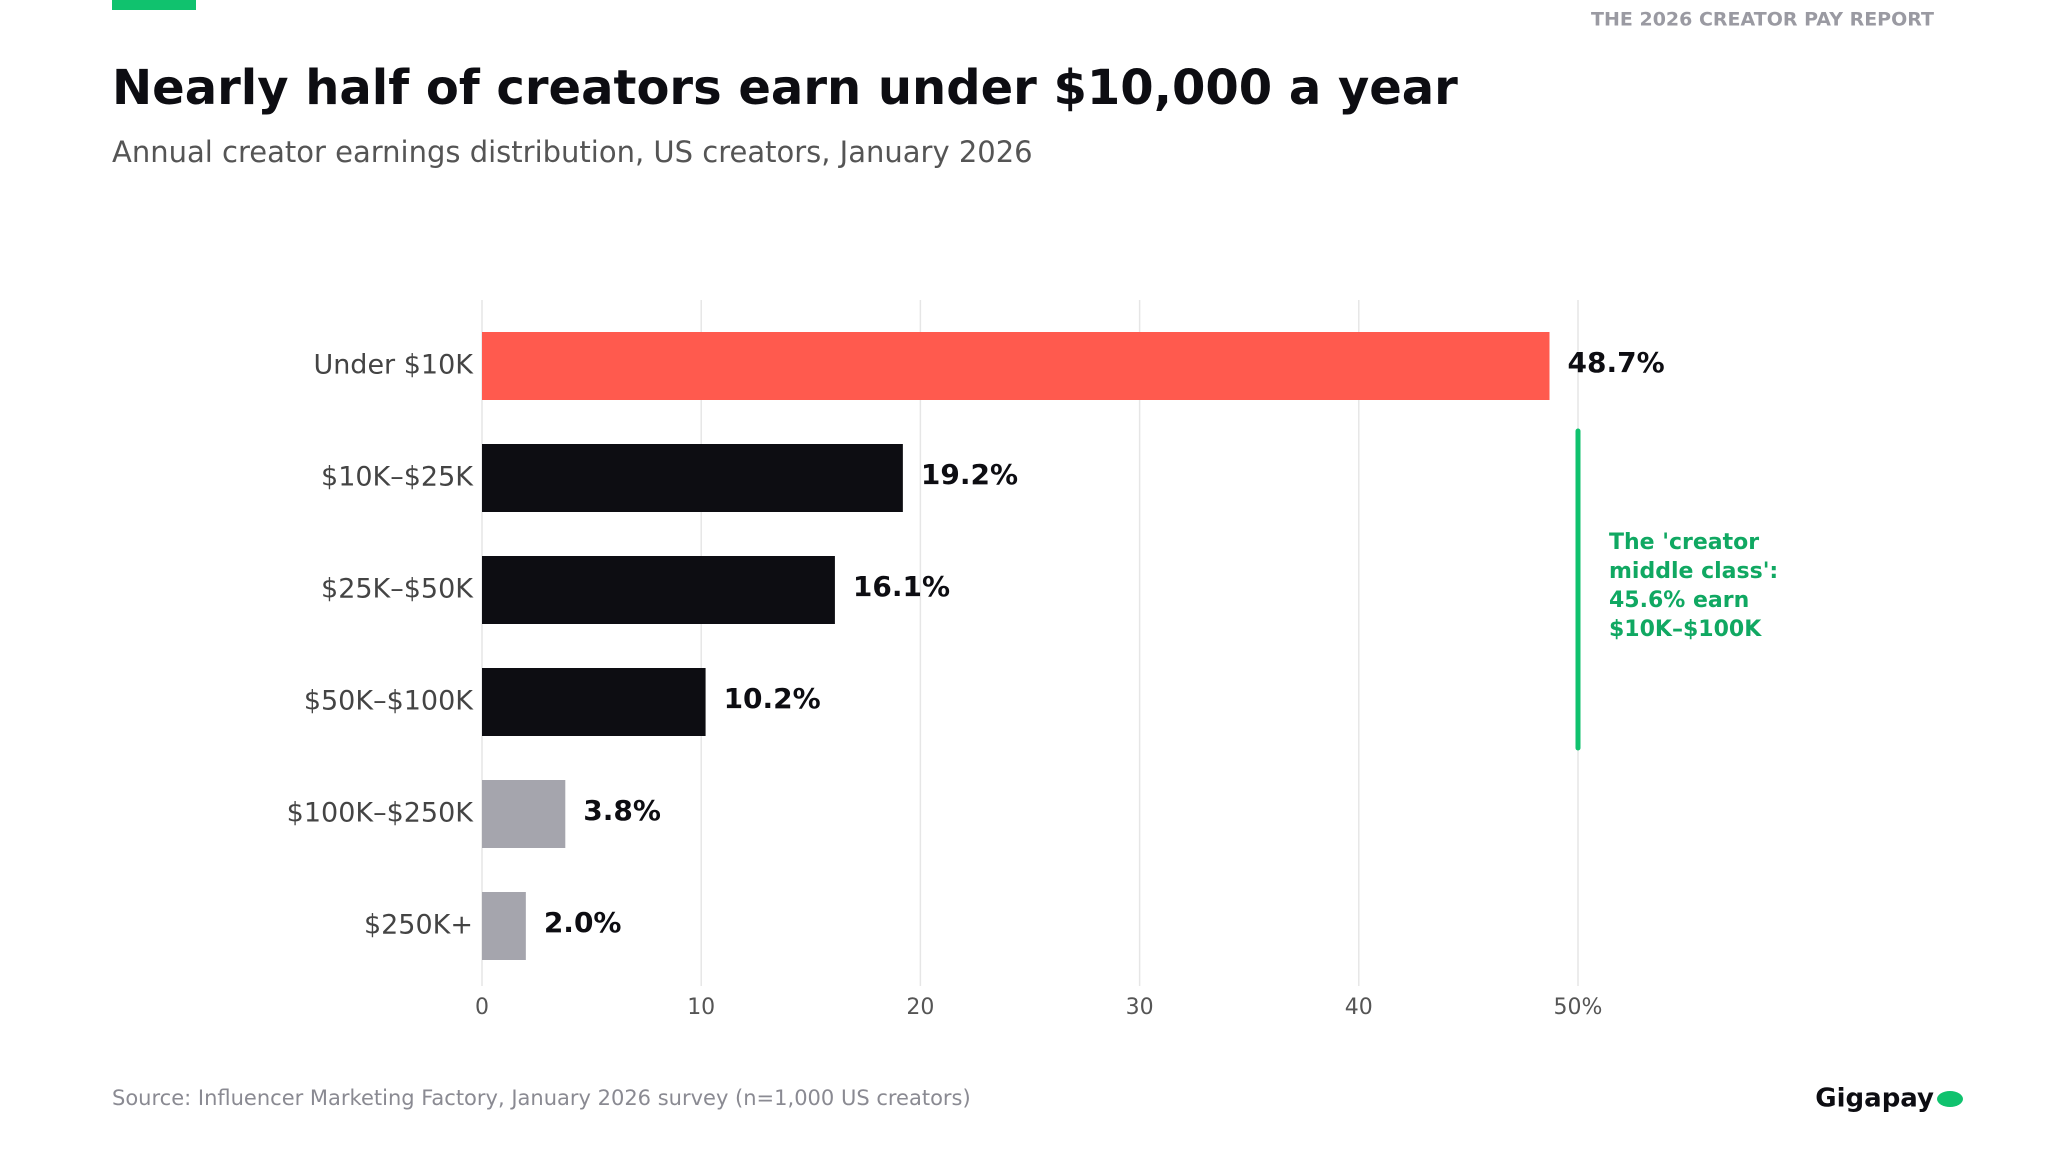 This screenshot has height=1152, width=2048. What do you see at coordinates (482, 1007) in the screenshot?
I see `x-tick-label: 0` at bounding box center [482, 1007].